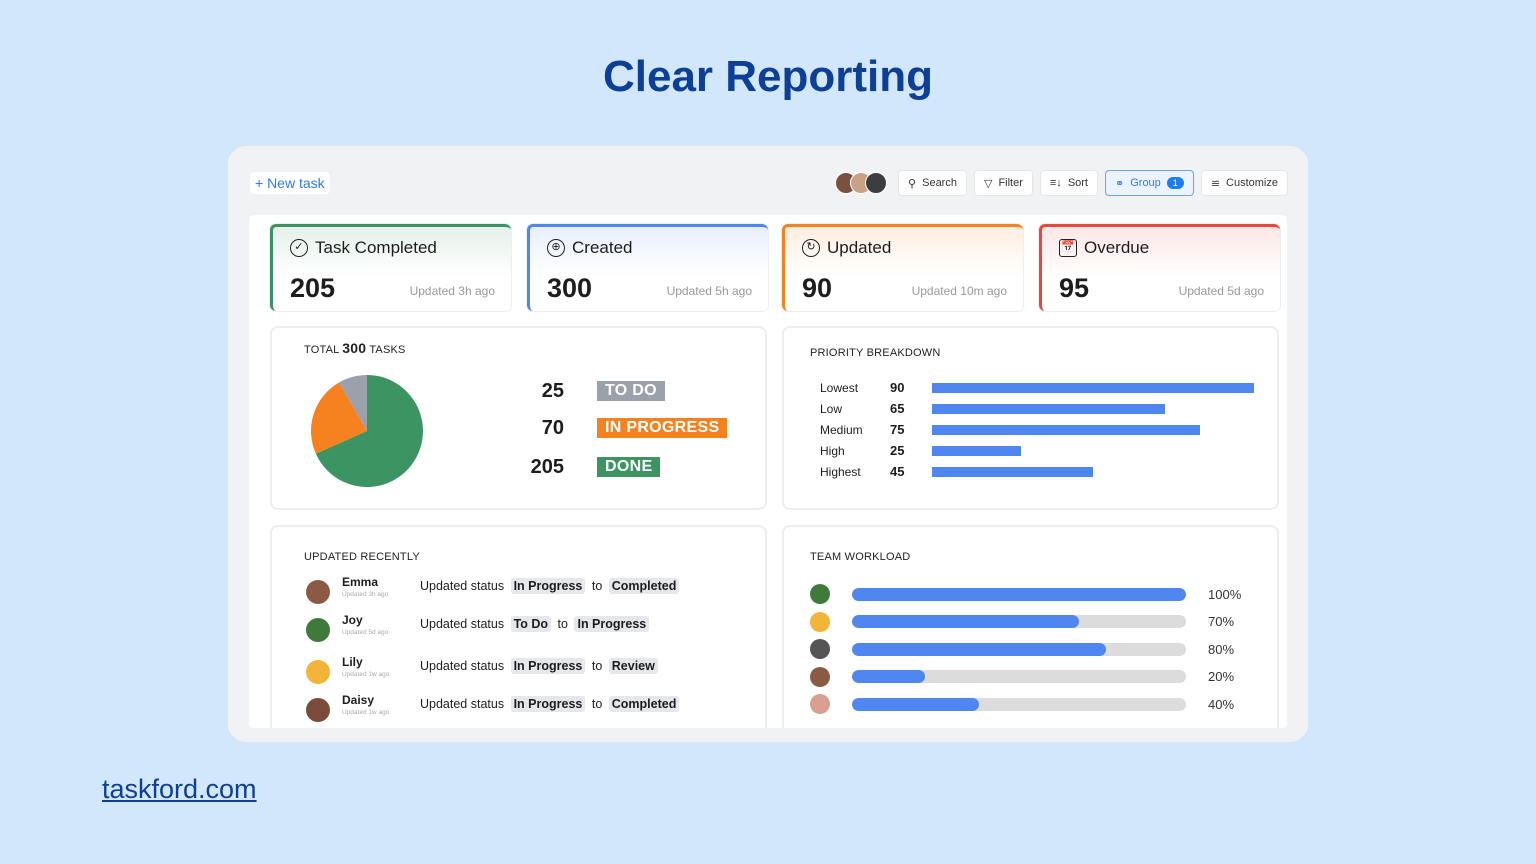  I want to click on sort-icon: ≡↓, so click(1055, 183).